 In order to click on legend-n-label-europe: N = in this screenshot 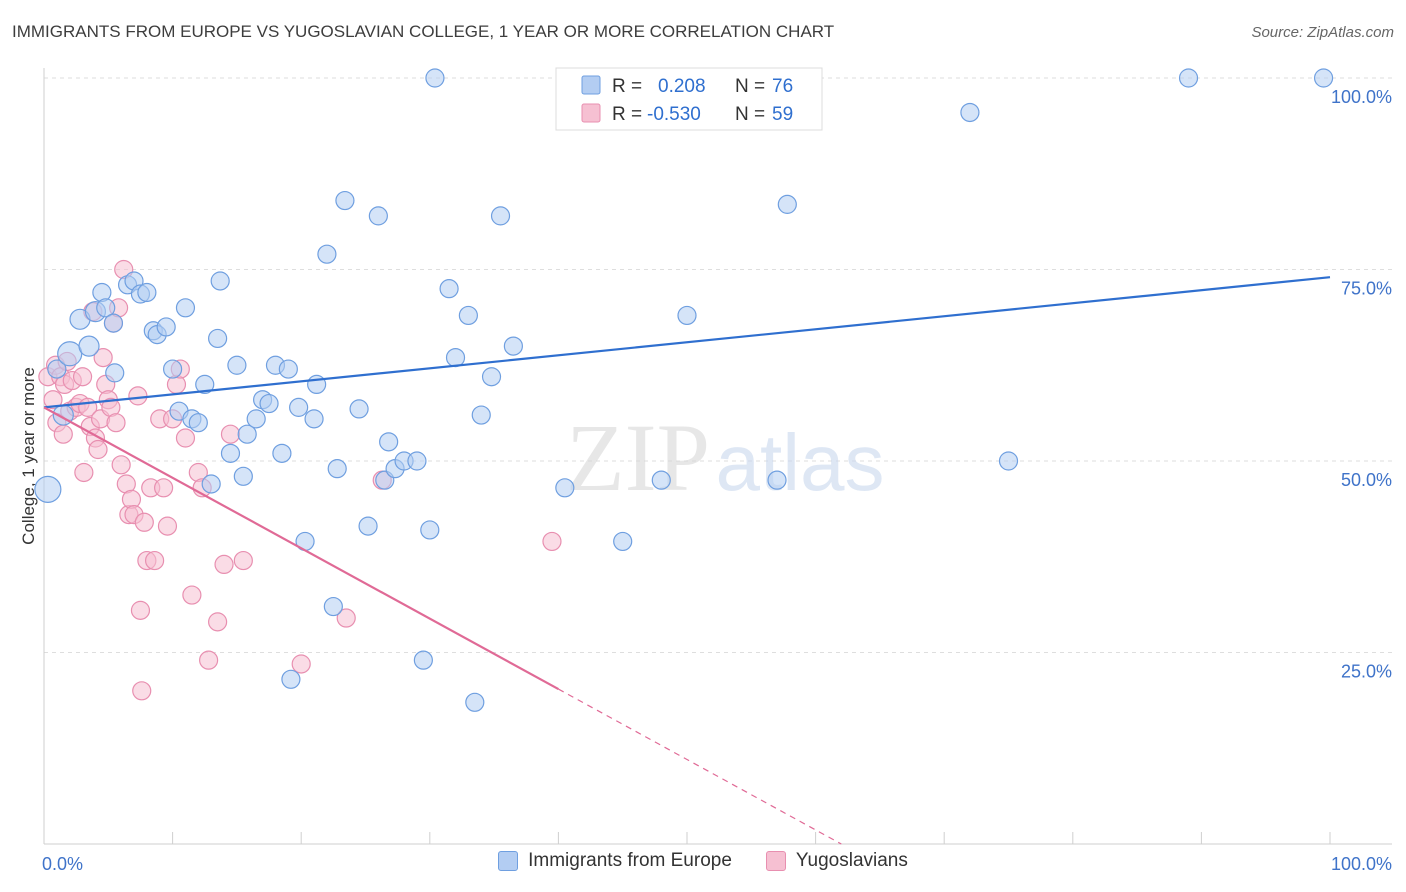, I will do `click(750, 86)`.